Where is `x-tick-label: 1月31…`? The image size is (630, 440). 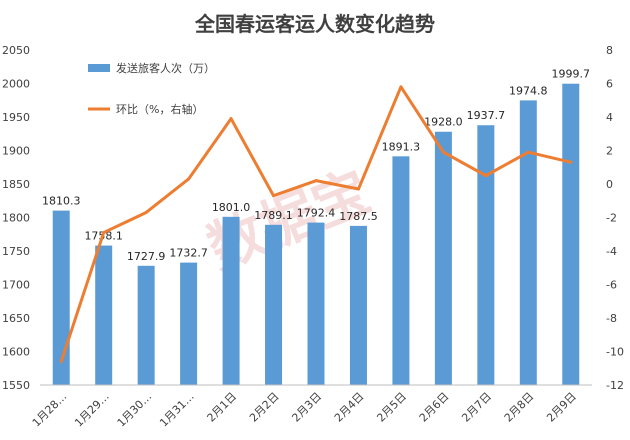
x-tick-label: 1月31… is located at coordinates (177, 410).